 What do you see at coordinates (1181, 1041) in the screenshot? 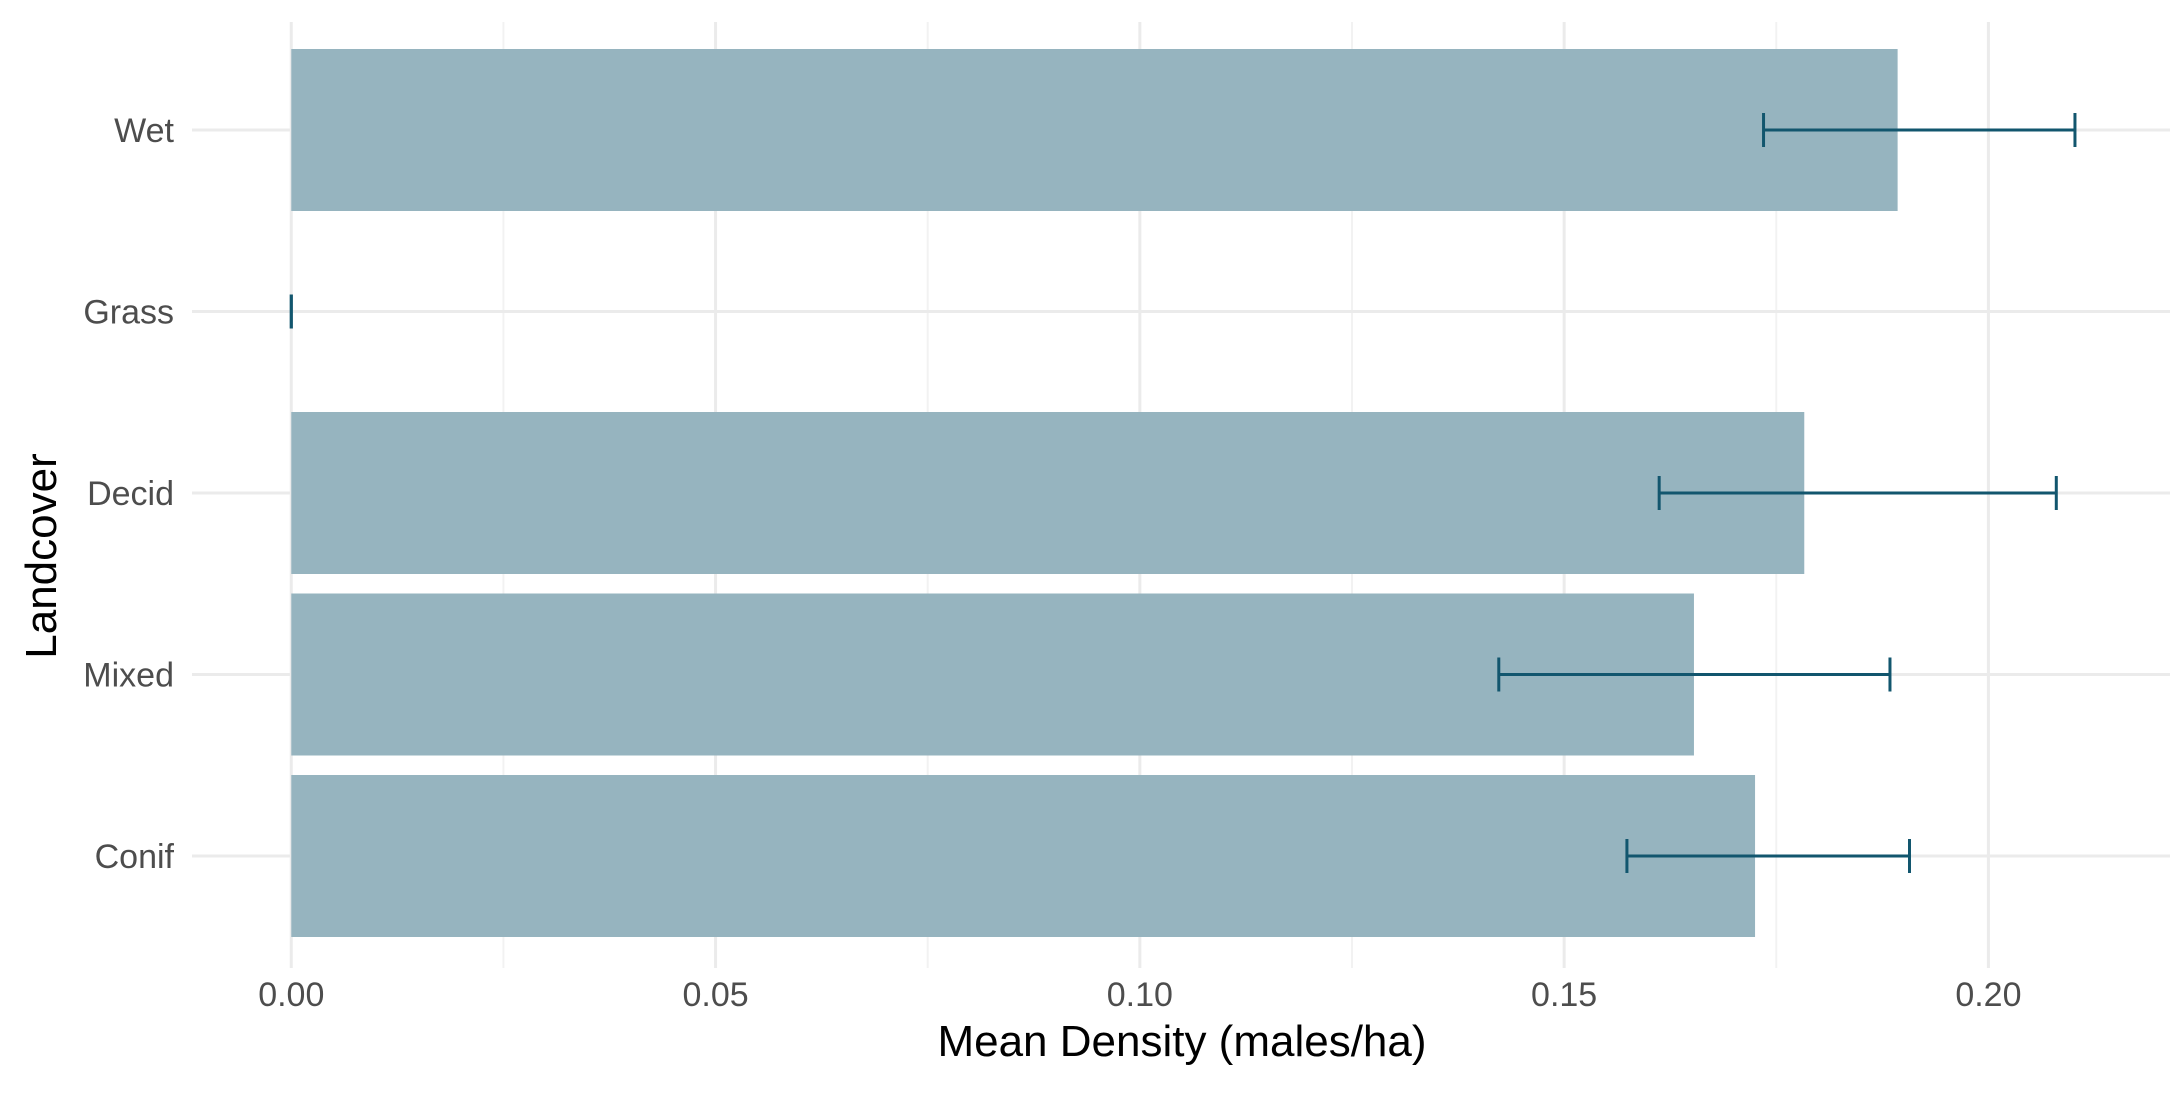
I see `x-axis-title: Mean Density (males/ha)` at bounding box center [1181, 1041].